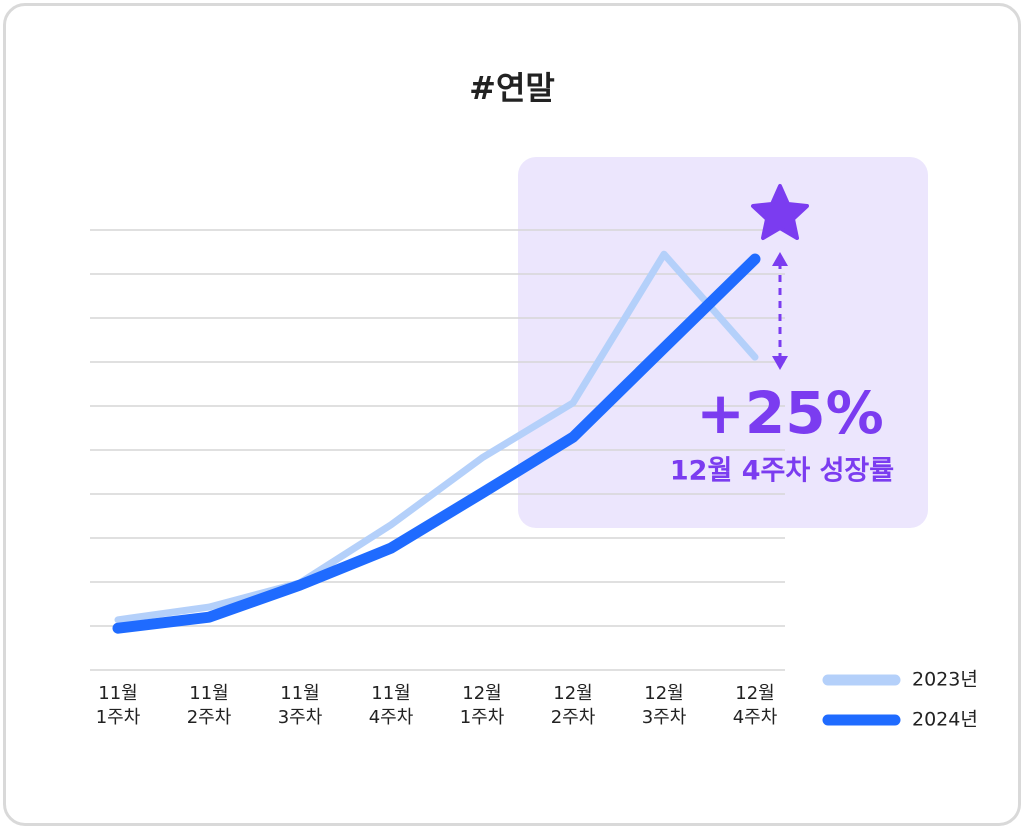  I want to click on arrow-heads, so click(780, 311).